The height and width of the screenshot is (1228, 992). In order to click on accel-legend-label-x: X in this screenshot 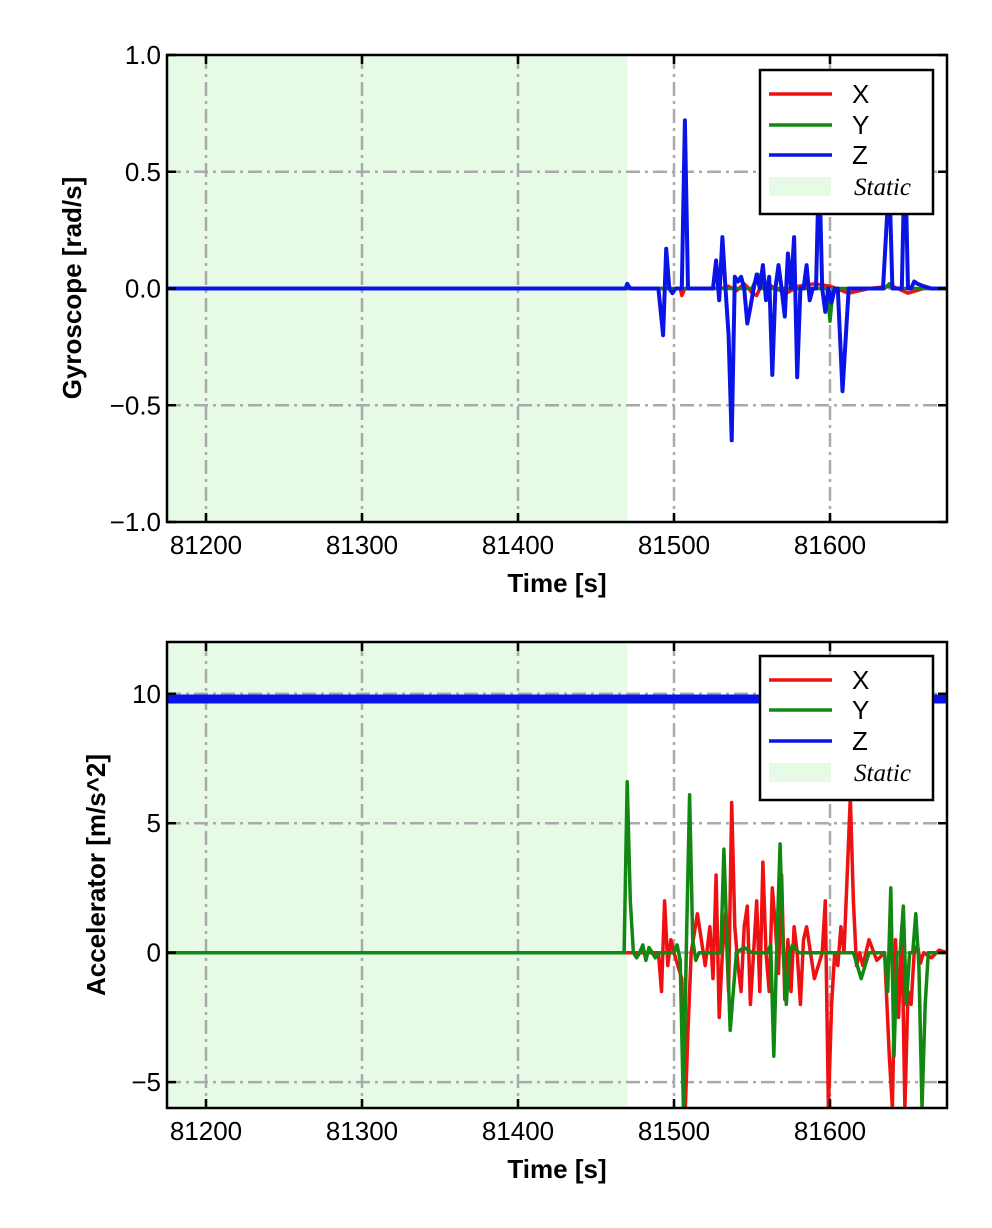, I will do `click(860, 680)`.